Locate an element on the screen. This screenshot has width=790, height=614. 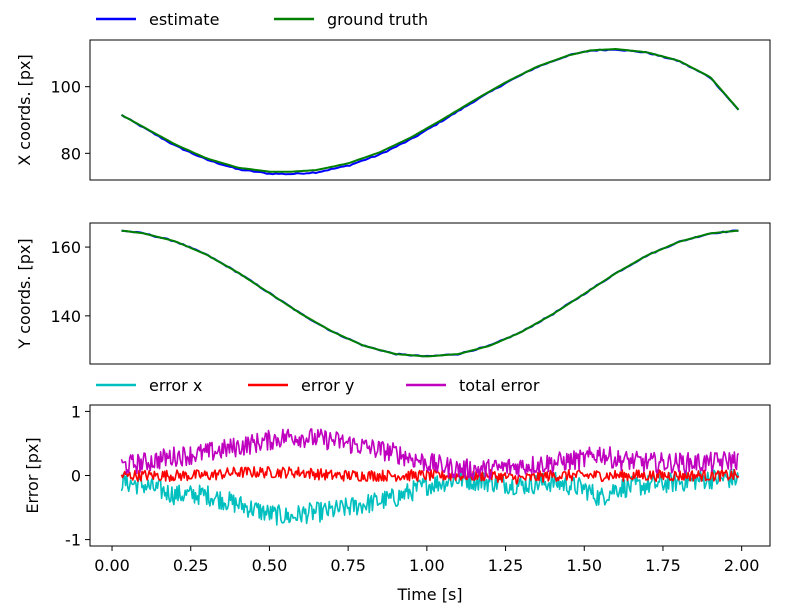
legend-3: error x error y total error is located at coordinates (318, 385).